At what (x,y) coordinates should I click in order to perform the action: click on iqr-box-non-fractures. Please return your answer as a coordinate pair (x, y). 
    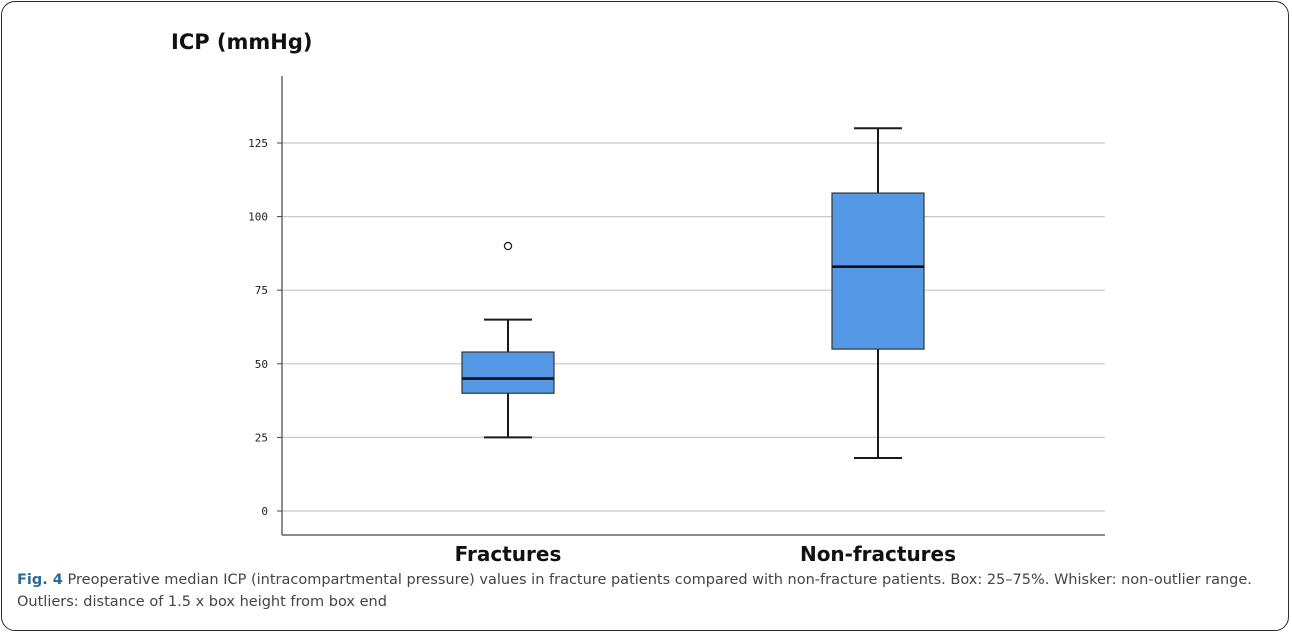
    Looking at the image, I should click on (878, 271).